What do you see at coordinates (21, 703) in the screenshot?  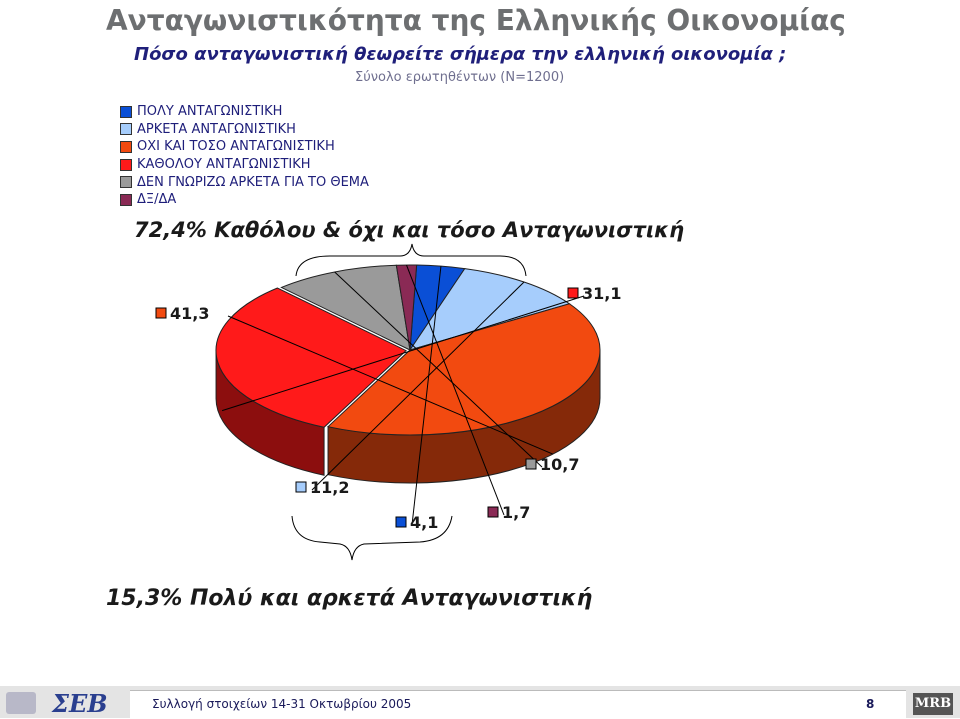 I see `seb-emblem-icon` at bounding box center [21, 703].